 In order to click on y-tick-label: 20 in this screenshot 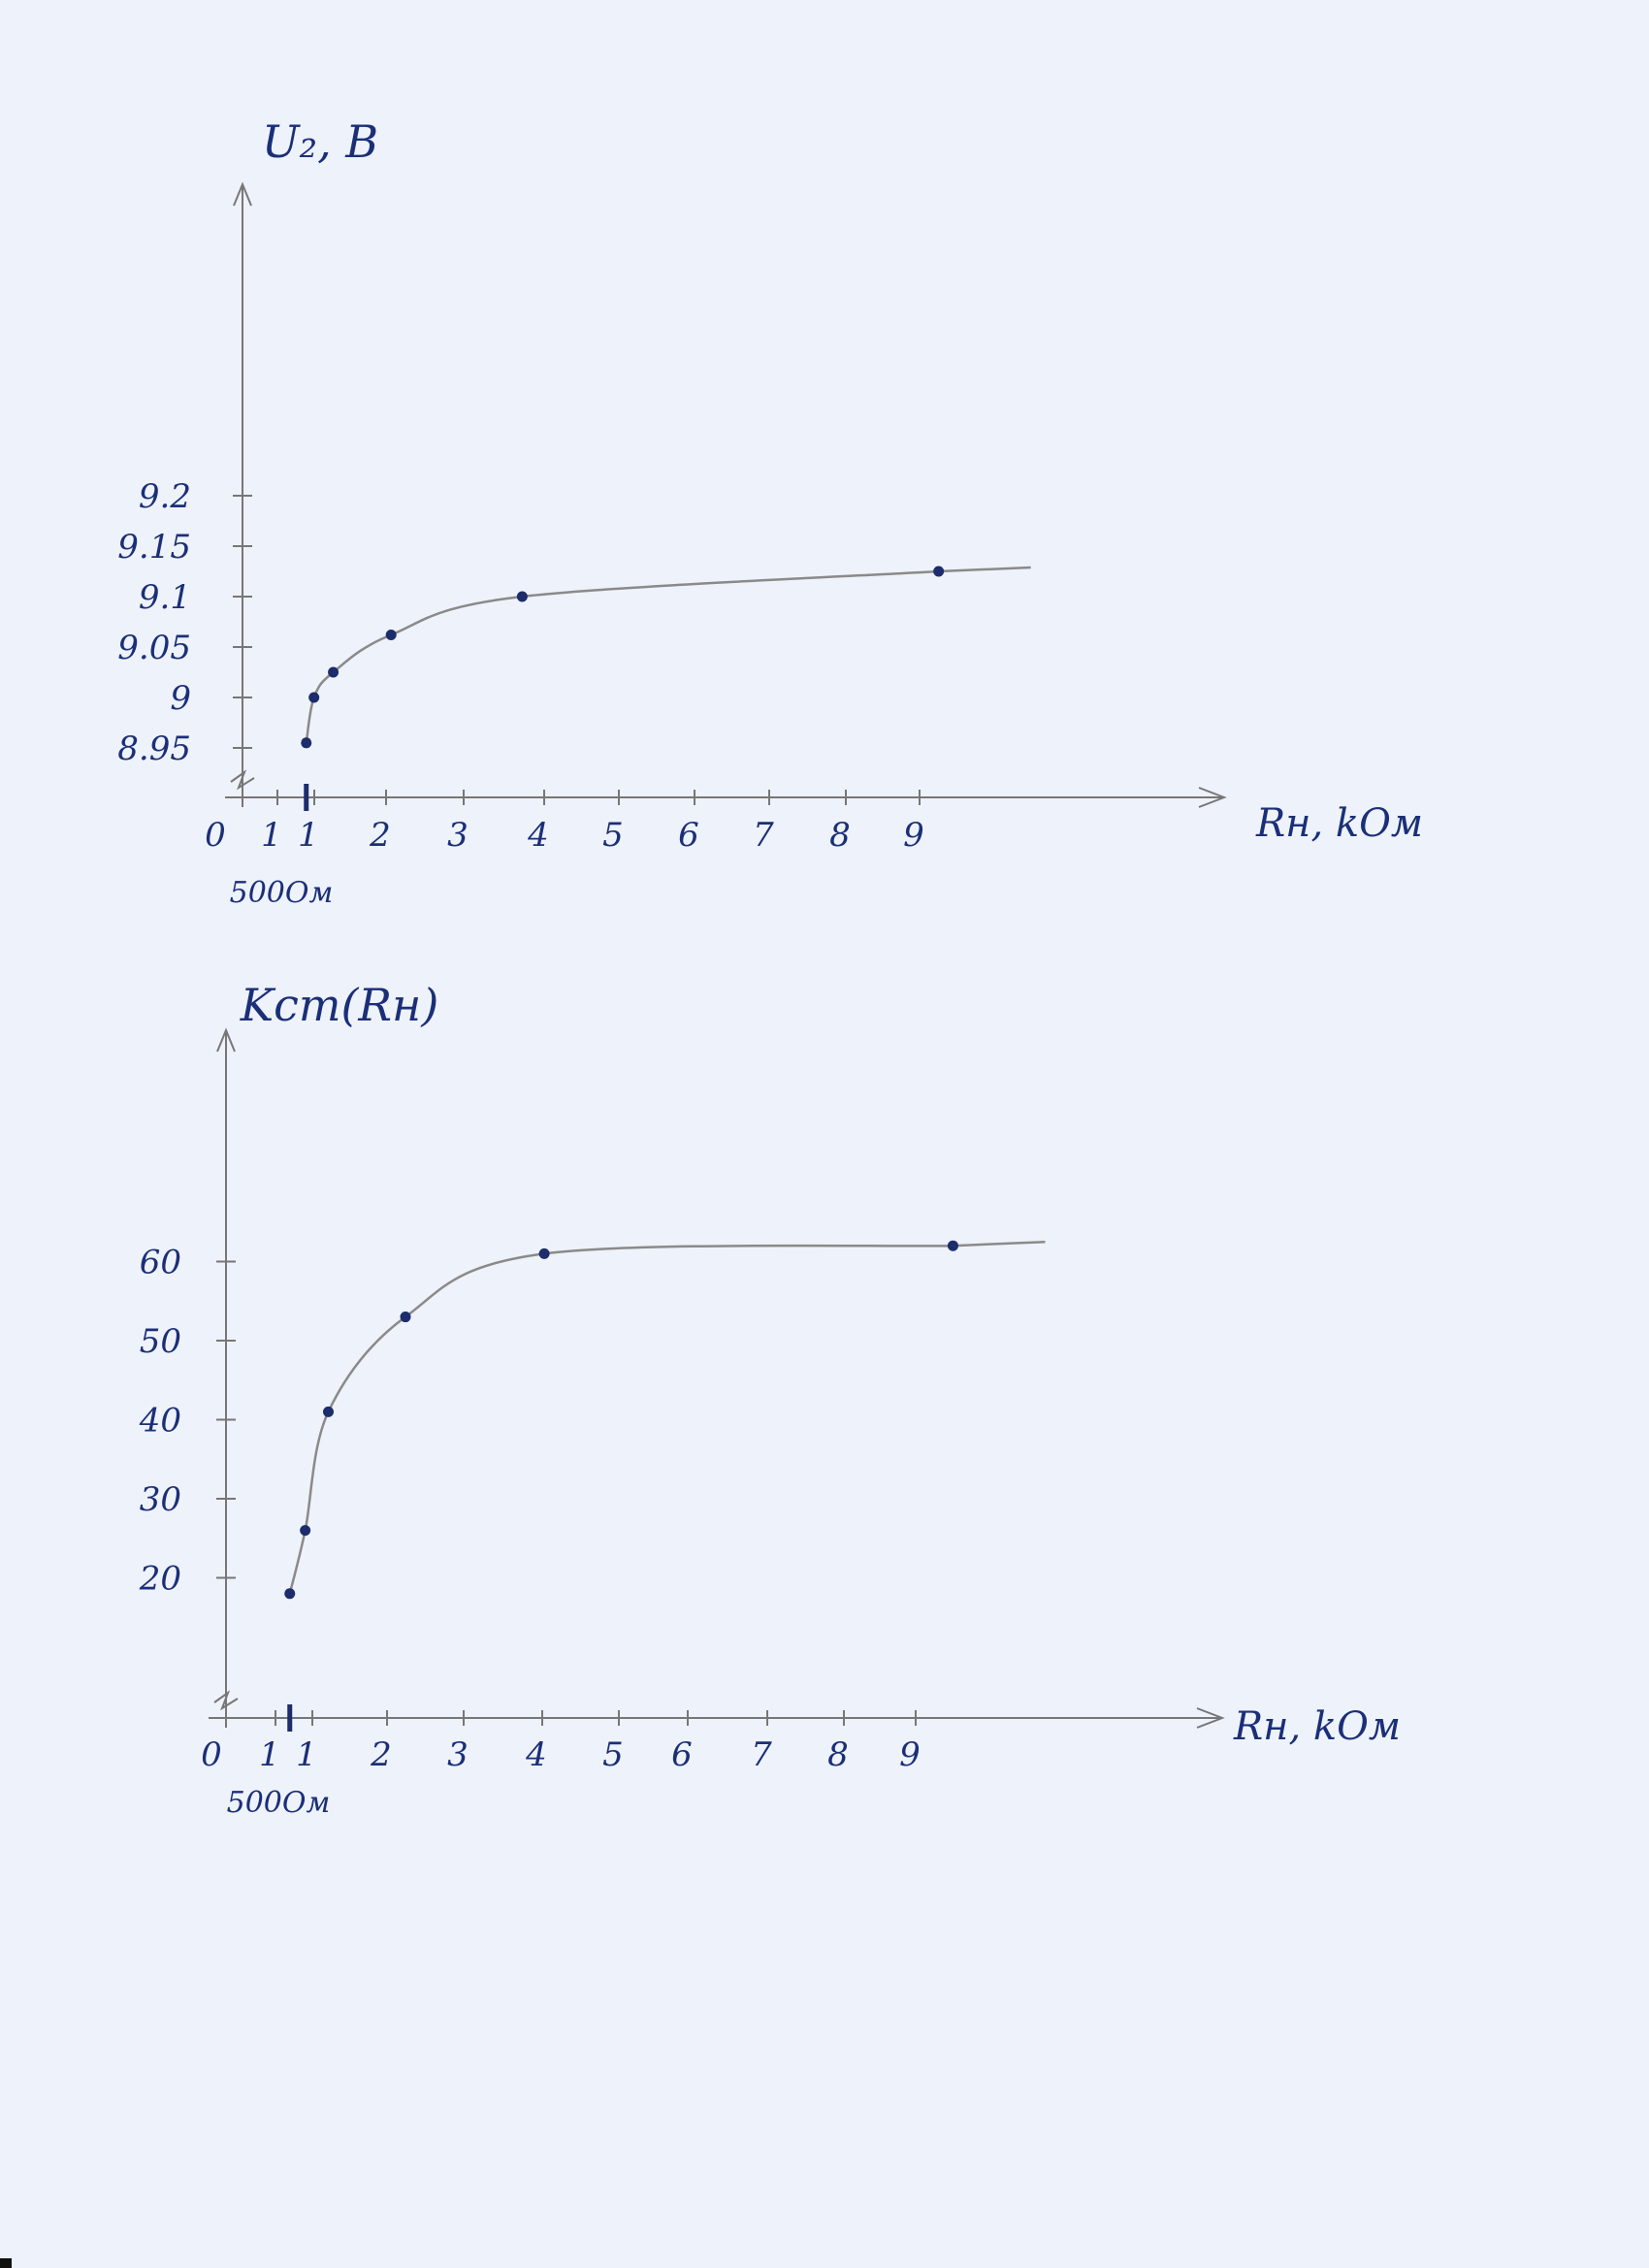, I will do `click(160, 1579)`.